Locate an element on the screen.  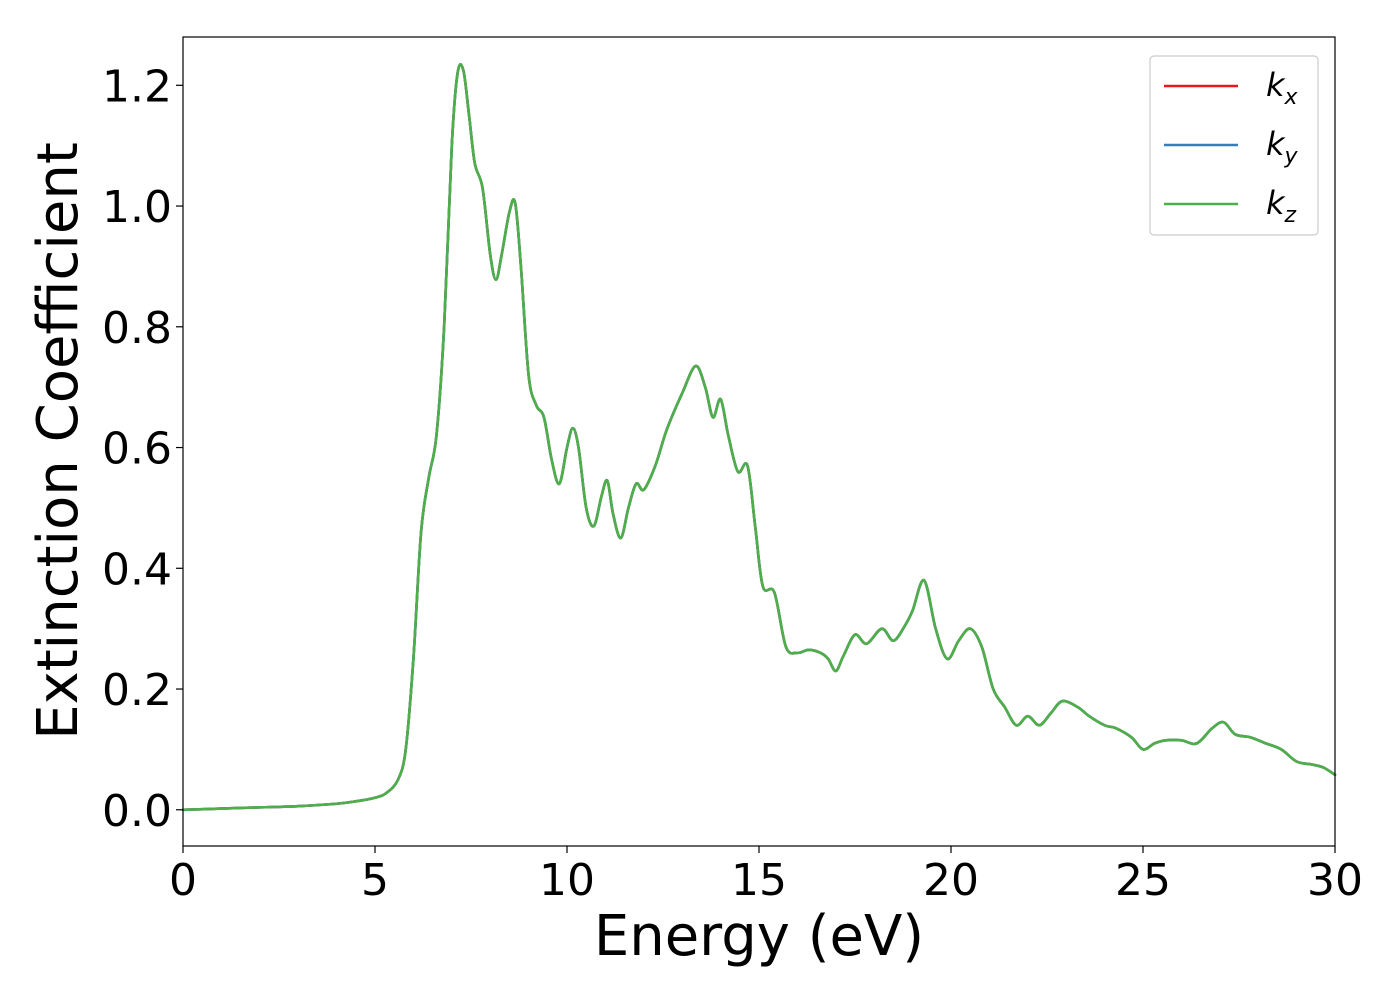
legend-label-z: kz is located at coordinates (1281, 206).